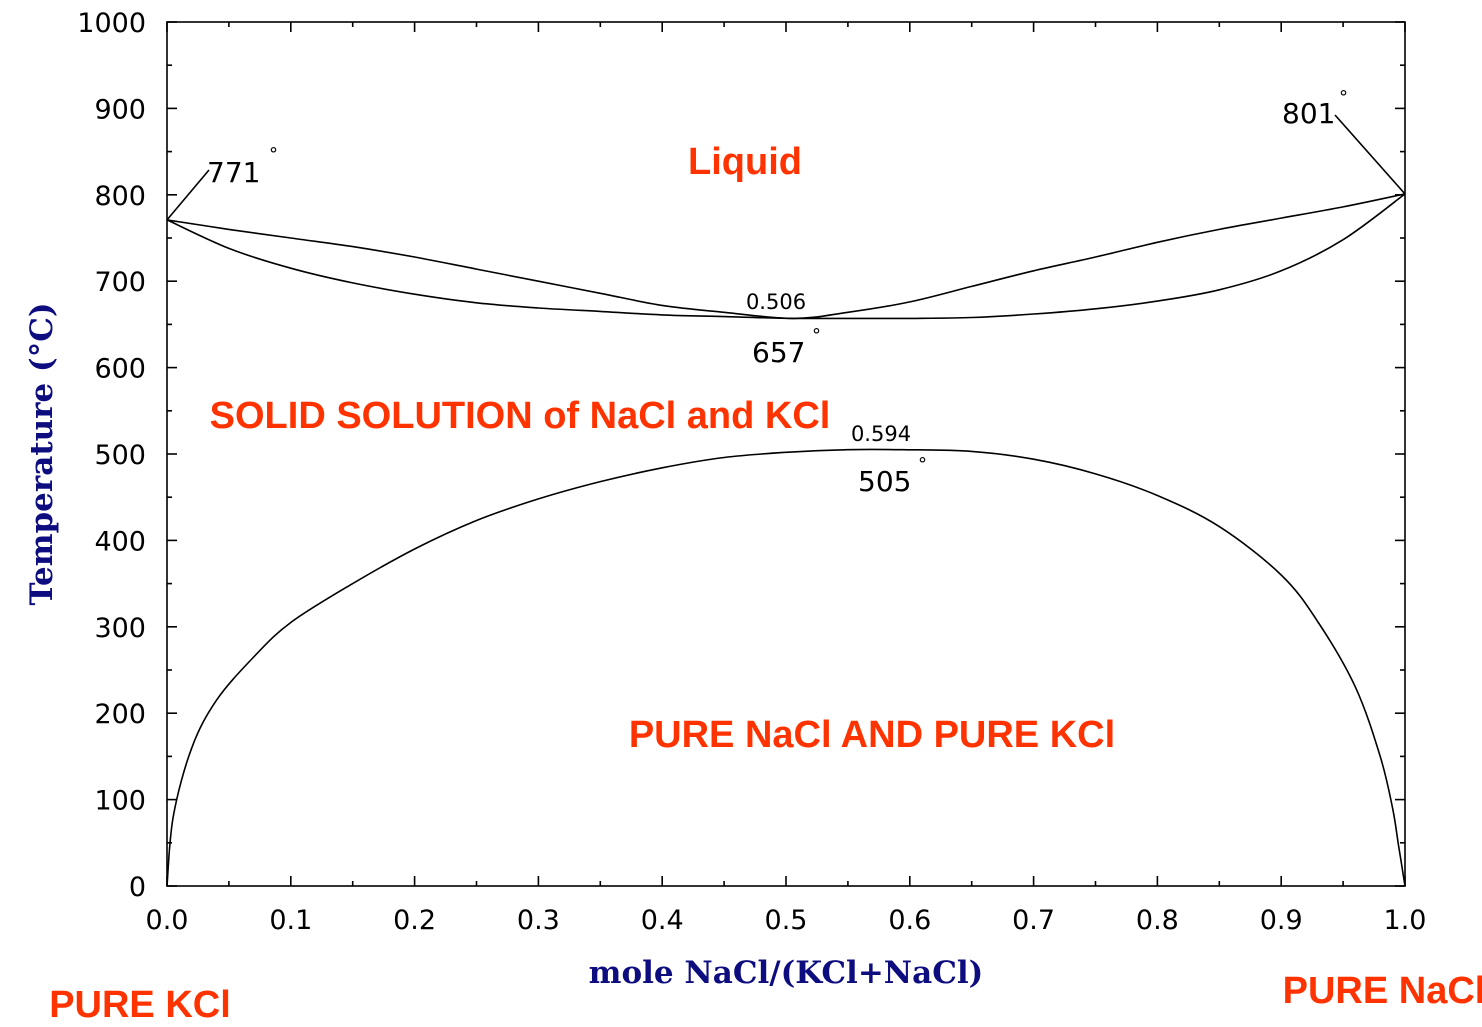  Describe the element at coordinates (120, 282) in the screenshot. I see `y-tick-label: 700` at that location.